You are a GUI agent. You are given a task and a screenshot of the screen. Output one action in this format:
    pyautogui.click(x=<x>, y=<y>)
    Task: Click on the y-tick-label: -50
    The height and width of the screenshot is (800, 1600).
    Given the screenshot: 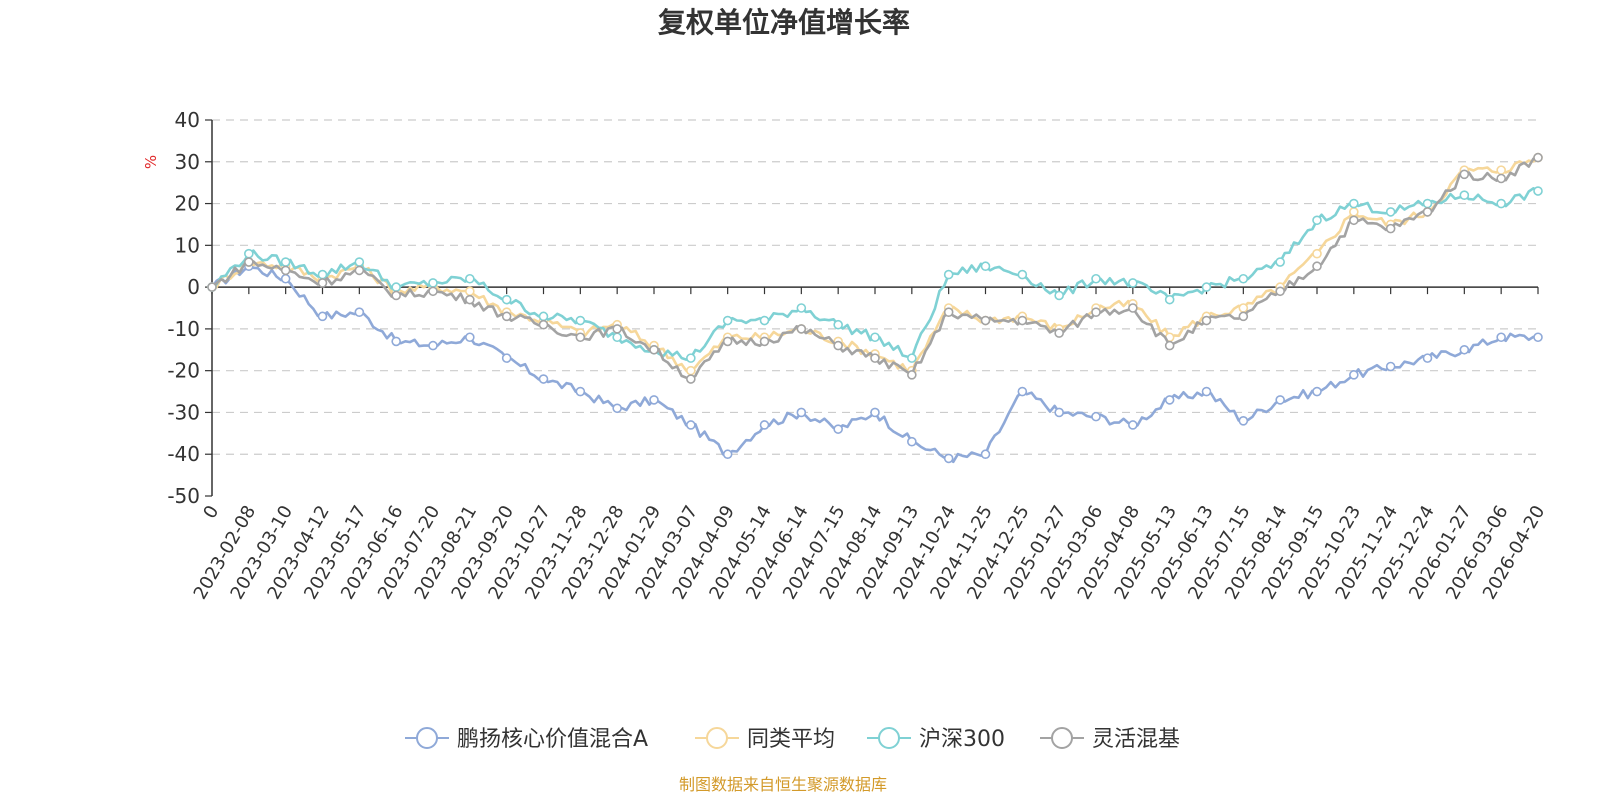 What is the action you would take?
    pyautogui.click(x=183, y=496)
    